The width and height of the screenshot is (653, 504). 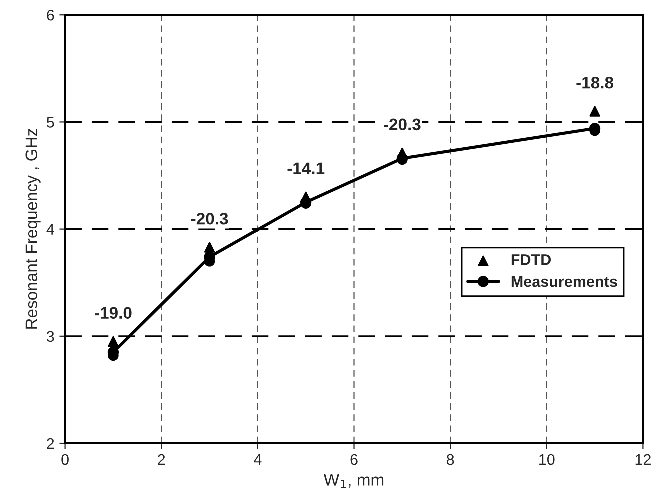 I want to click on x-tick-label: 8, so click(x=450, y=460).